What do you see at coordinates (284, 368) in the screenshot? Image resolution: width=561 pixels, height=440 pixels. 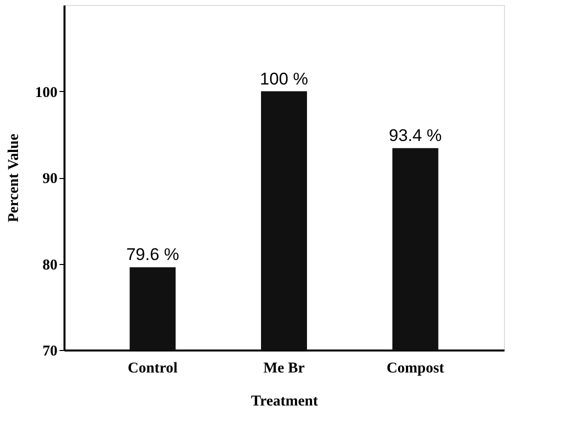 I see `x-tick-label: Me Br` at bounding box center [284, 368].